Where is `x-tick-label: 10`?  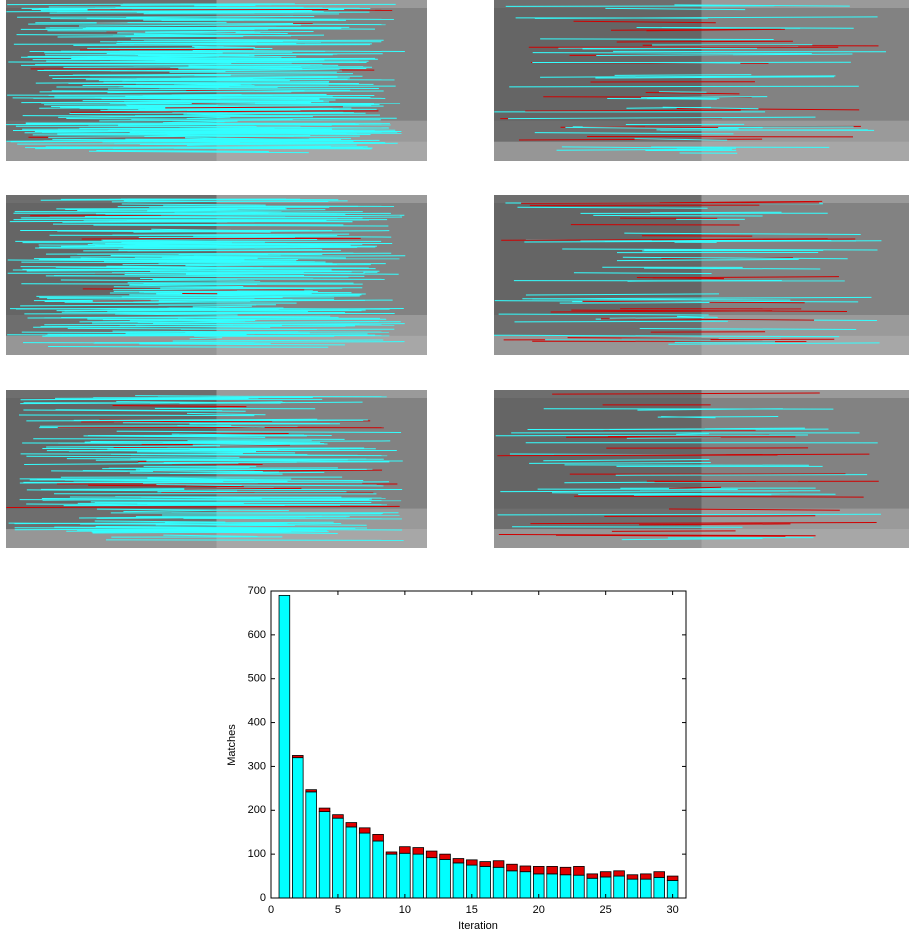 x-tick-label: 10 is located at coordinates (405, 910).